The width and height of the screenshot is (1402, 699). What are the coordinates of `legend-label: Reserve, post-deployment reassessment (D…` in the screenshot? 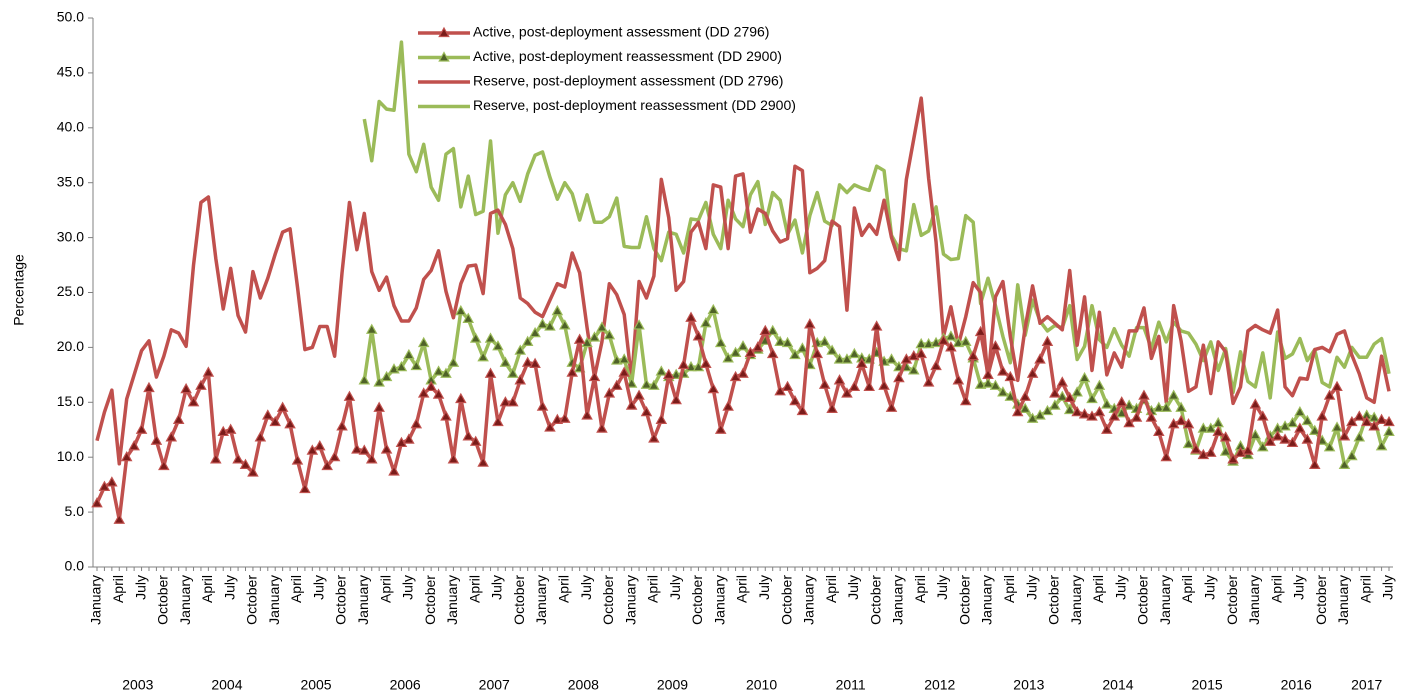 It's located at (634, 105).